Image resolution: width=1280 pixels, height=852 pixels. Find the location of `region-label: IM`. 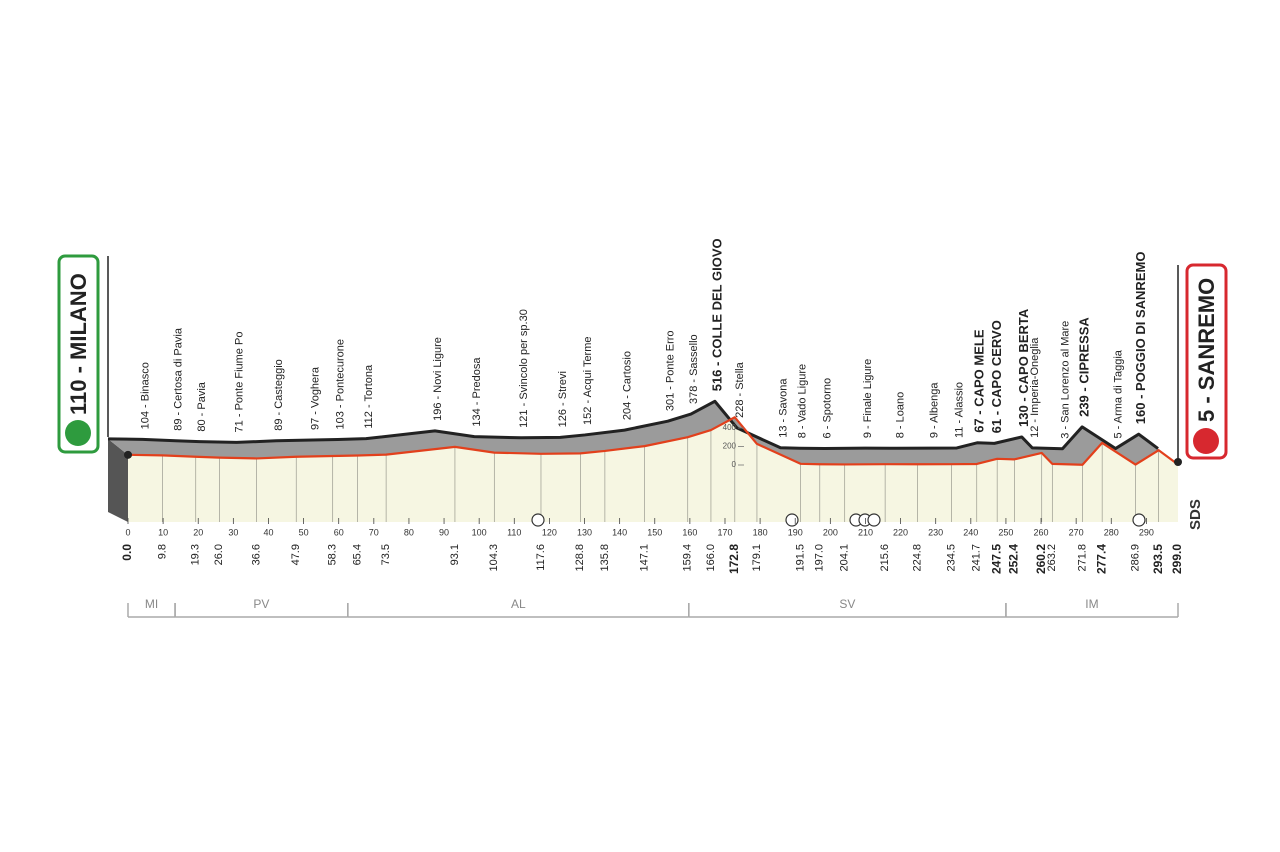

region-label: IM is located at coordinates (1091, 604).